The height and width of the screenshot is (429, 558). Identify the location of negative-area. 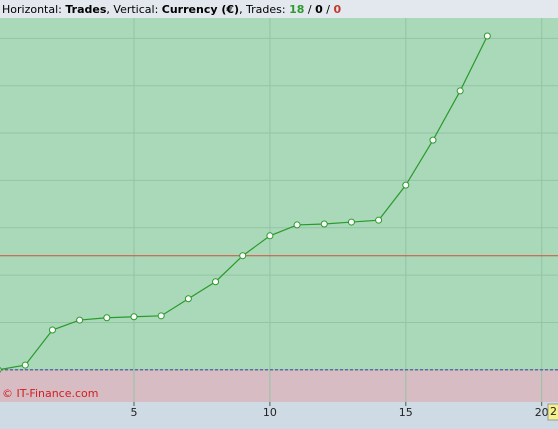
(279, 385).